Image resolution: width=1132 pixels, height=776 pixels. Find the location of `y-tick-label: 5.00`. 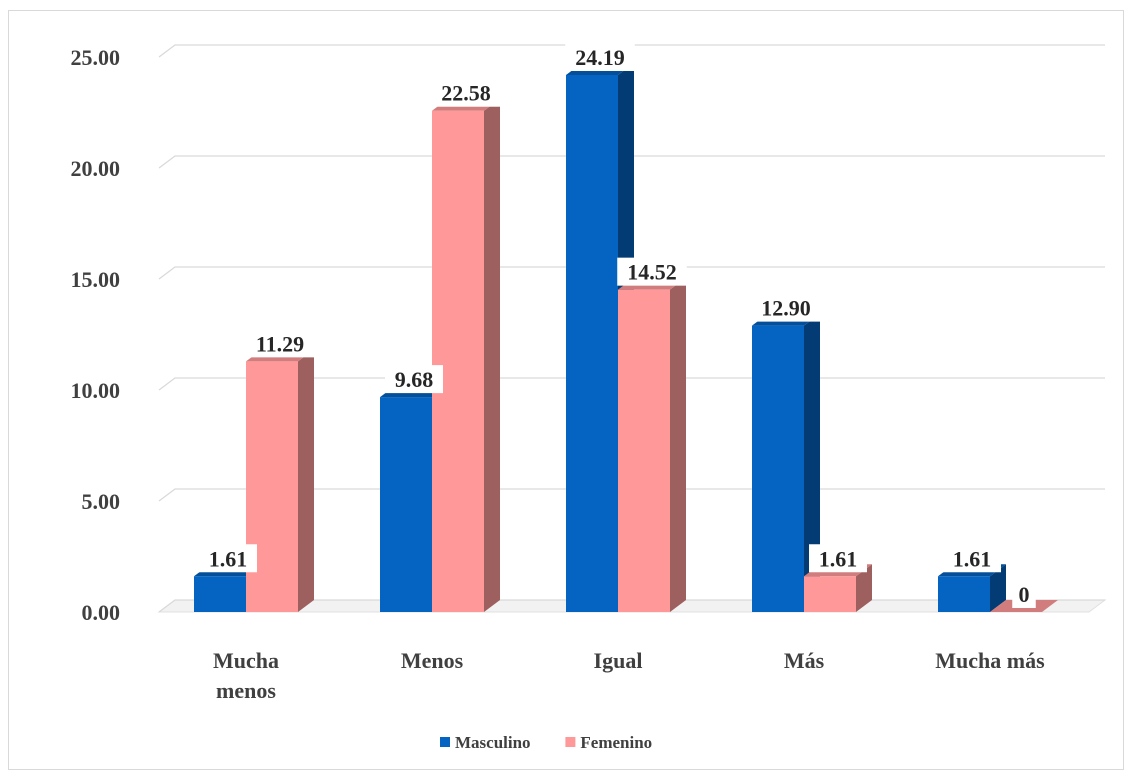

y-tick-label: 5.00 is located at coordinates (101, 501).